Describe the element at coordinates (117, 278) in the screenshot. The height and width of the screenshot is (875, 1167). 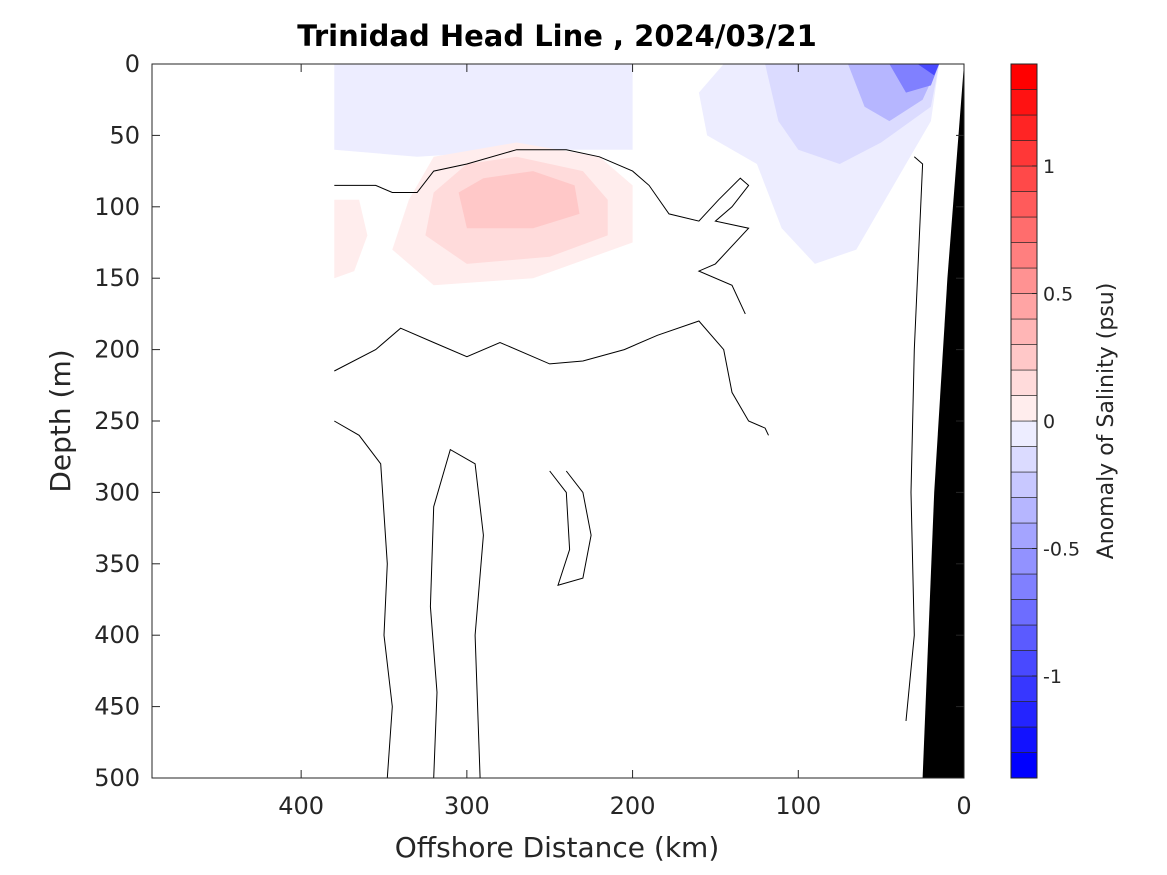
I see `y-tick-label: 150` at that location.